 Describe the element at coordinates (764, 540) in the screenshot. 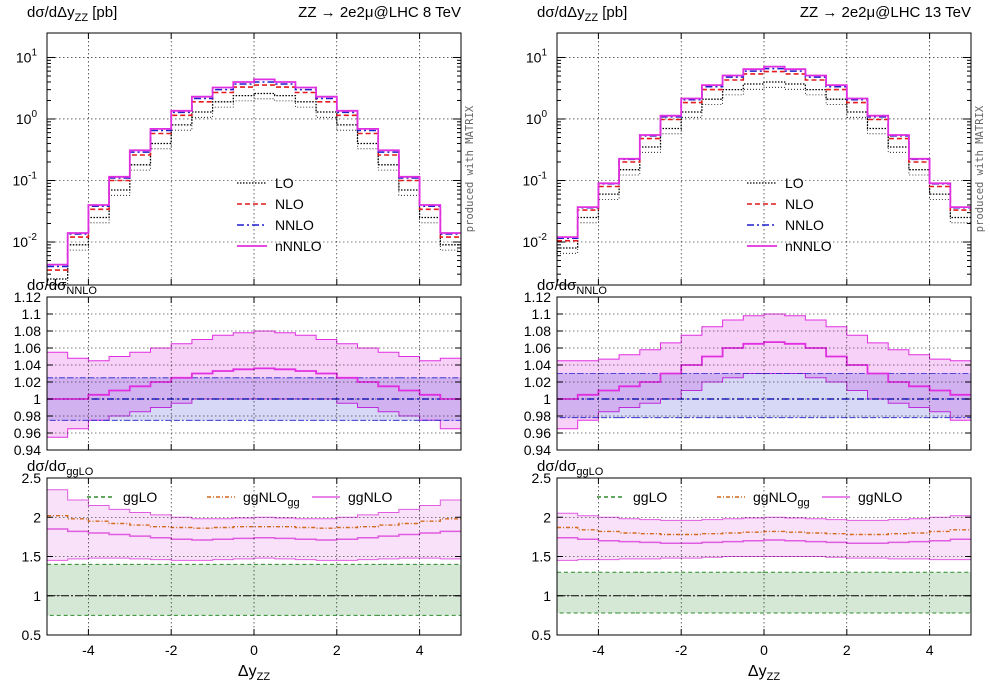

I see `bot-ggnlo-line` at that location.